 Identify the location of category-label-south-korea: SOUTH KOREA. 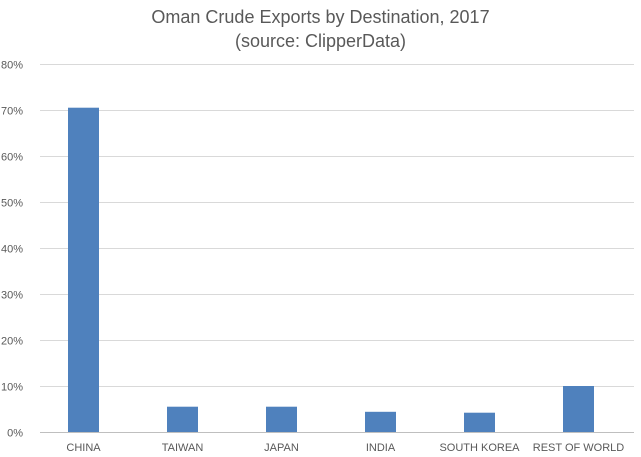
(479, 448).